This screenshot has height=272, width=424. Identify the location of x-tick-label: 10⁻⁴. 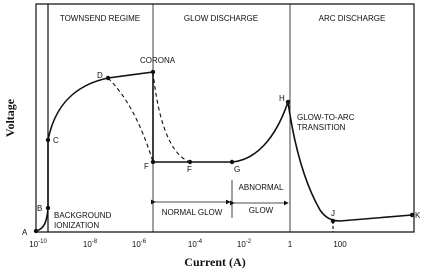
(195, 244).